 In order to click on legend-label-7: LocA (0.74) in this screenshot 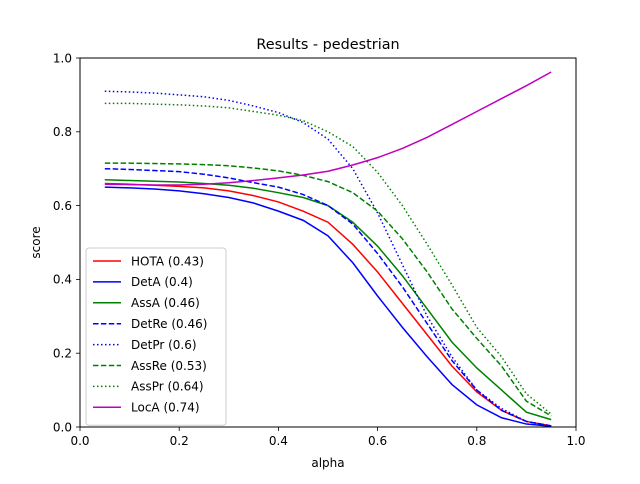, I will do `click(165, 408)`.